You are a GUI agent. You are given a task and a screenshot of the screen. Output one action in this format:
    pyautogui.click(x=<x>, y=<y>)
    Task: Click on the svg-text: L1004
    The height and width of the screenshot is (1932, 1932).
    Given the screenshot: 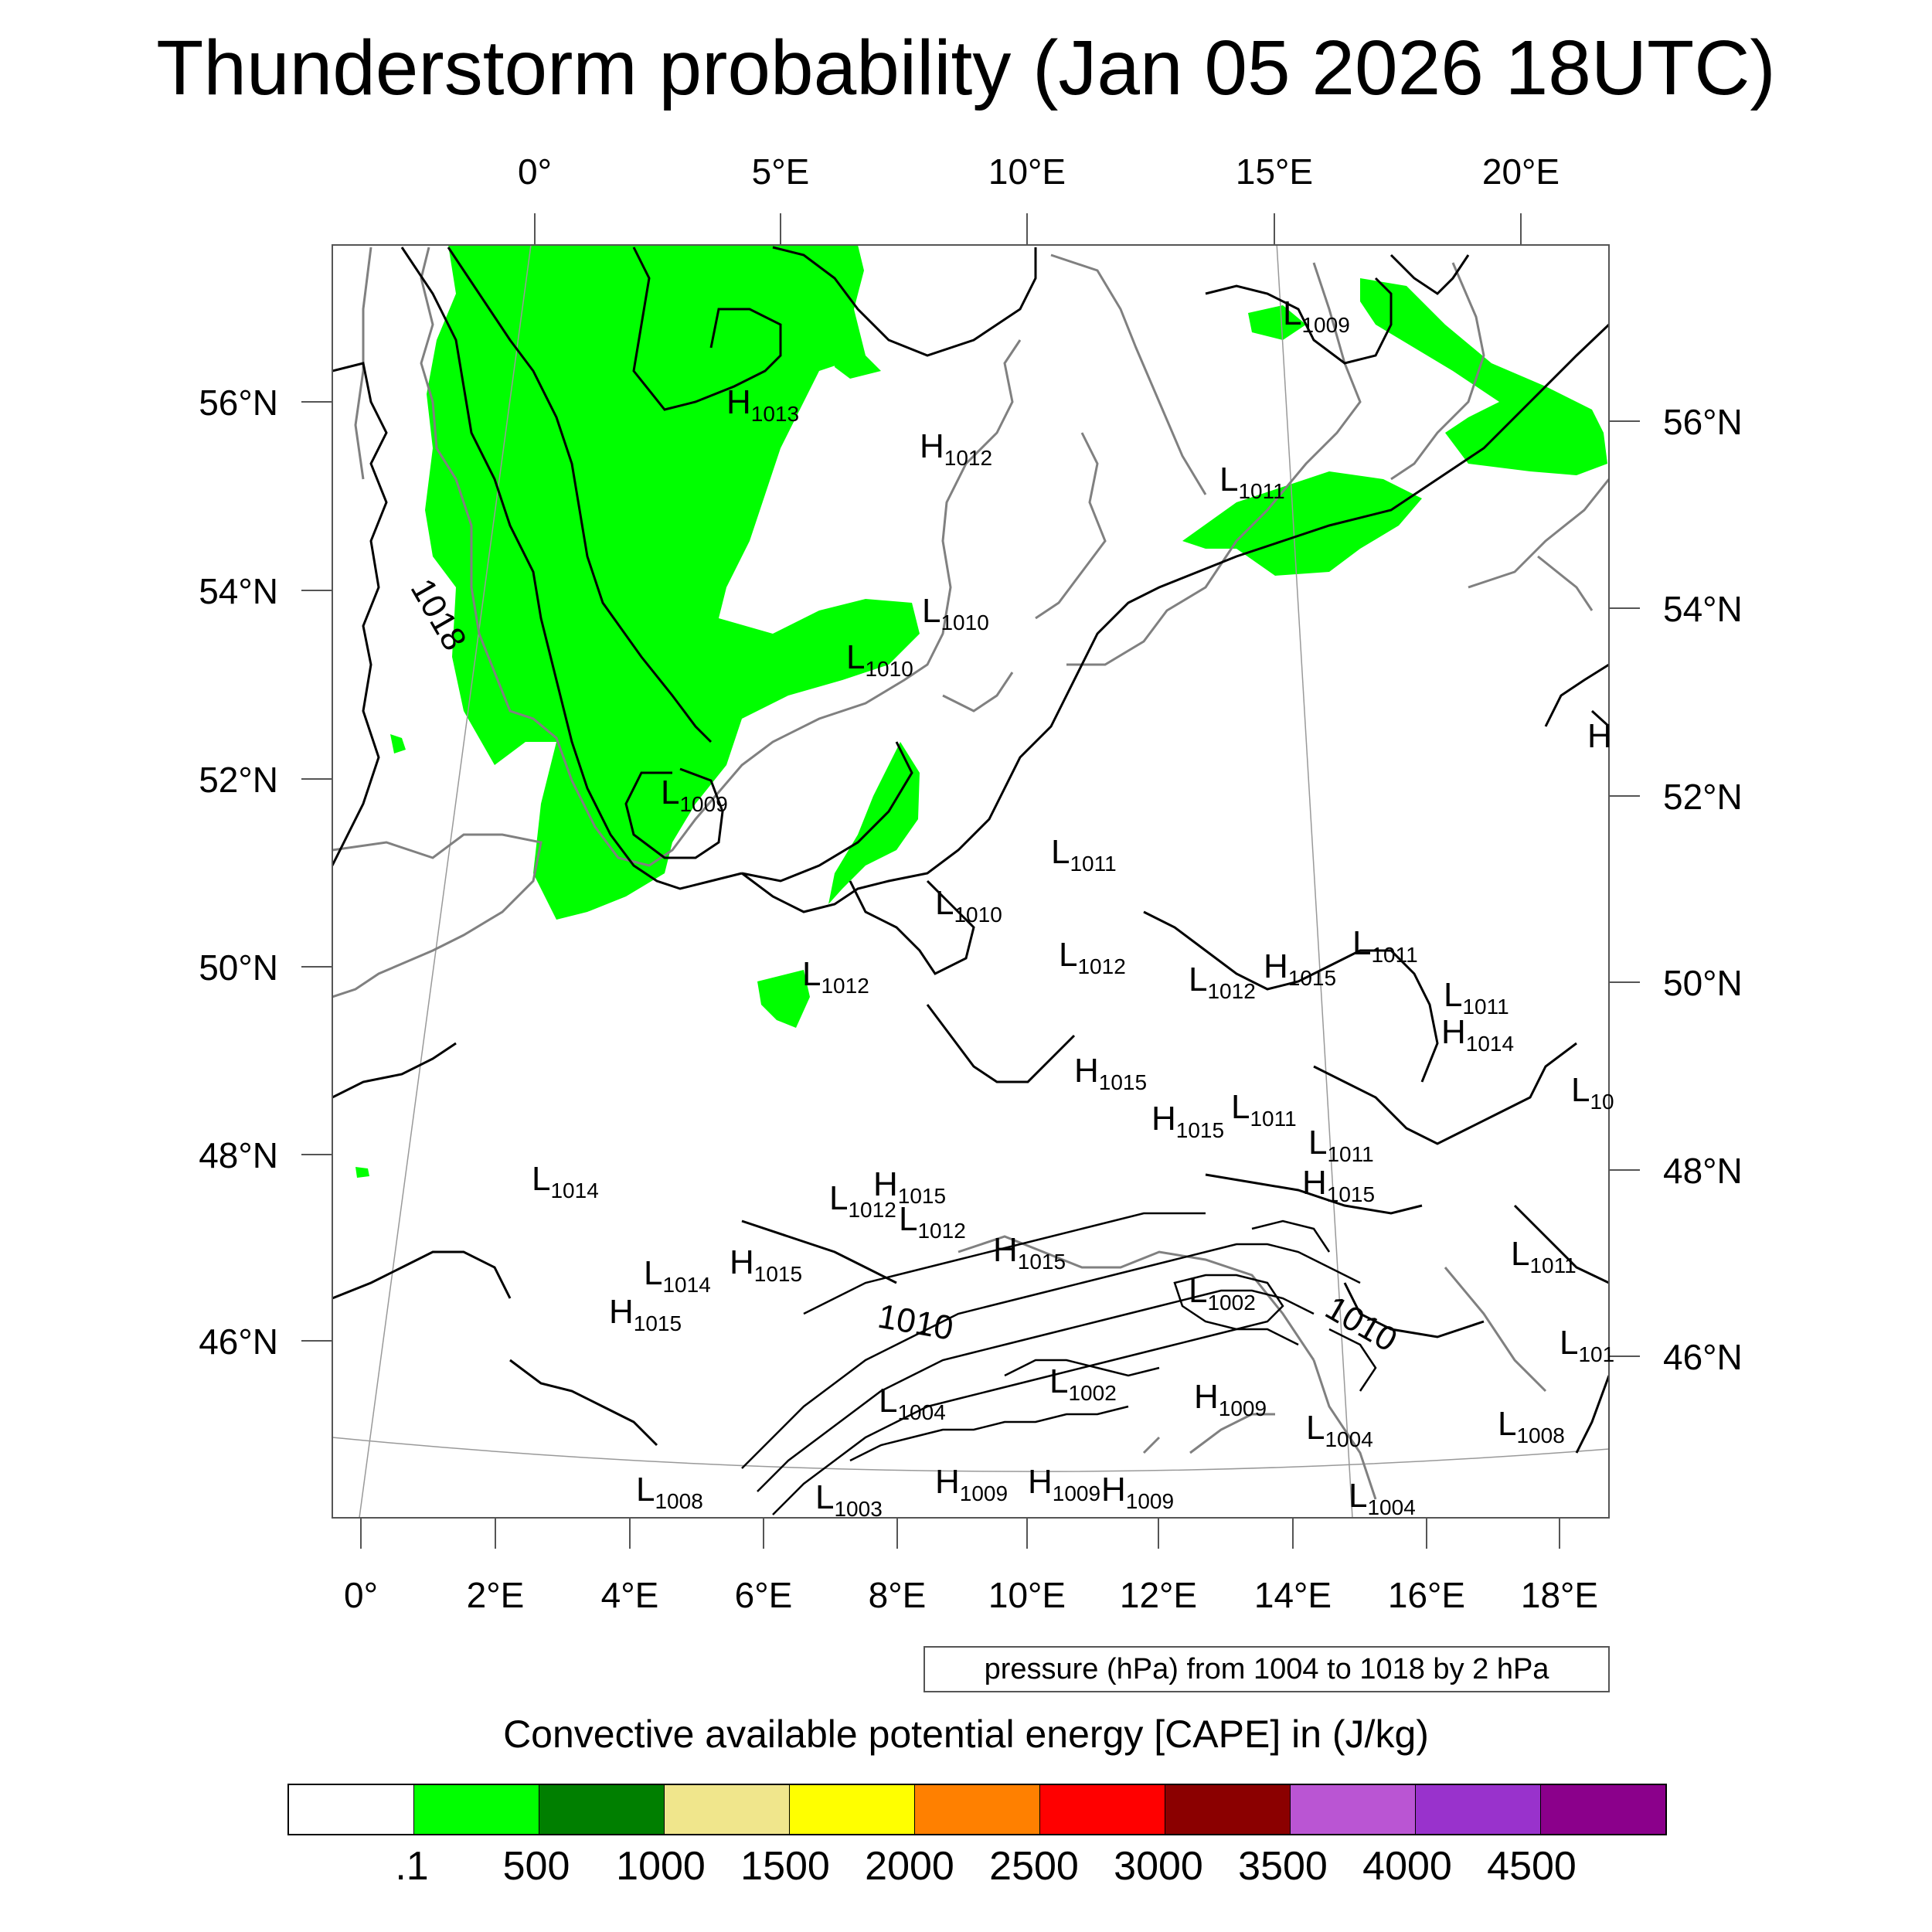 What is the action you would take?
    pyautogui.click(x=1383, y=1498)
    